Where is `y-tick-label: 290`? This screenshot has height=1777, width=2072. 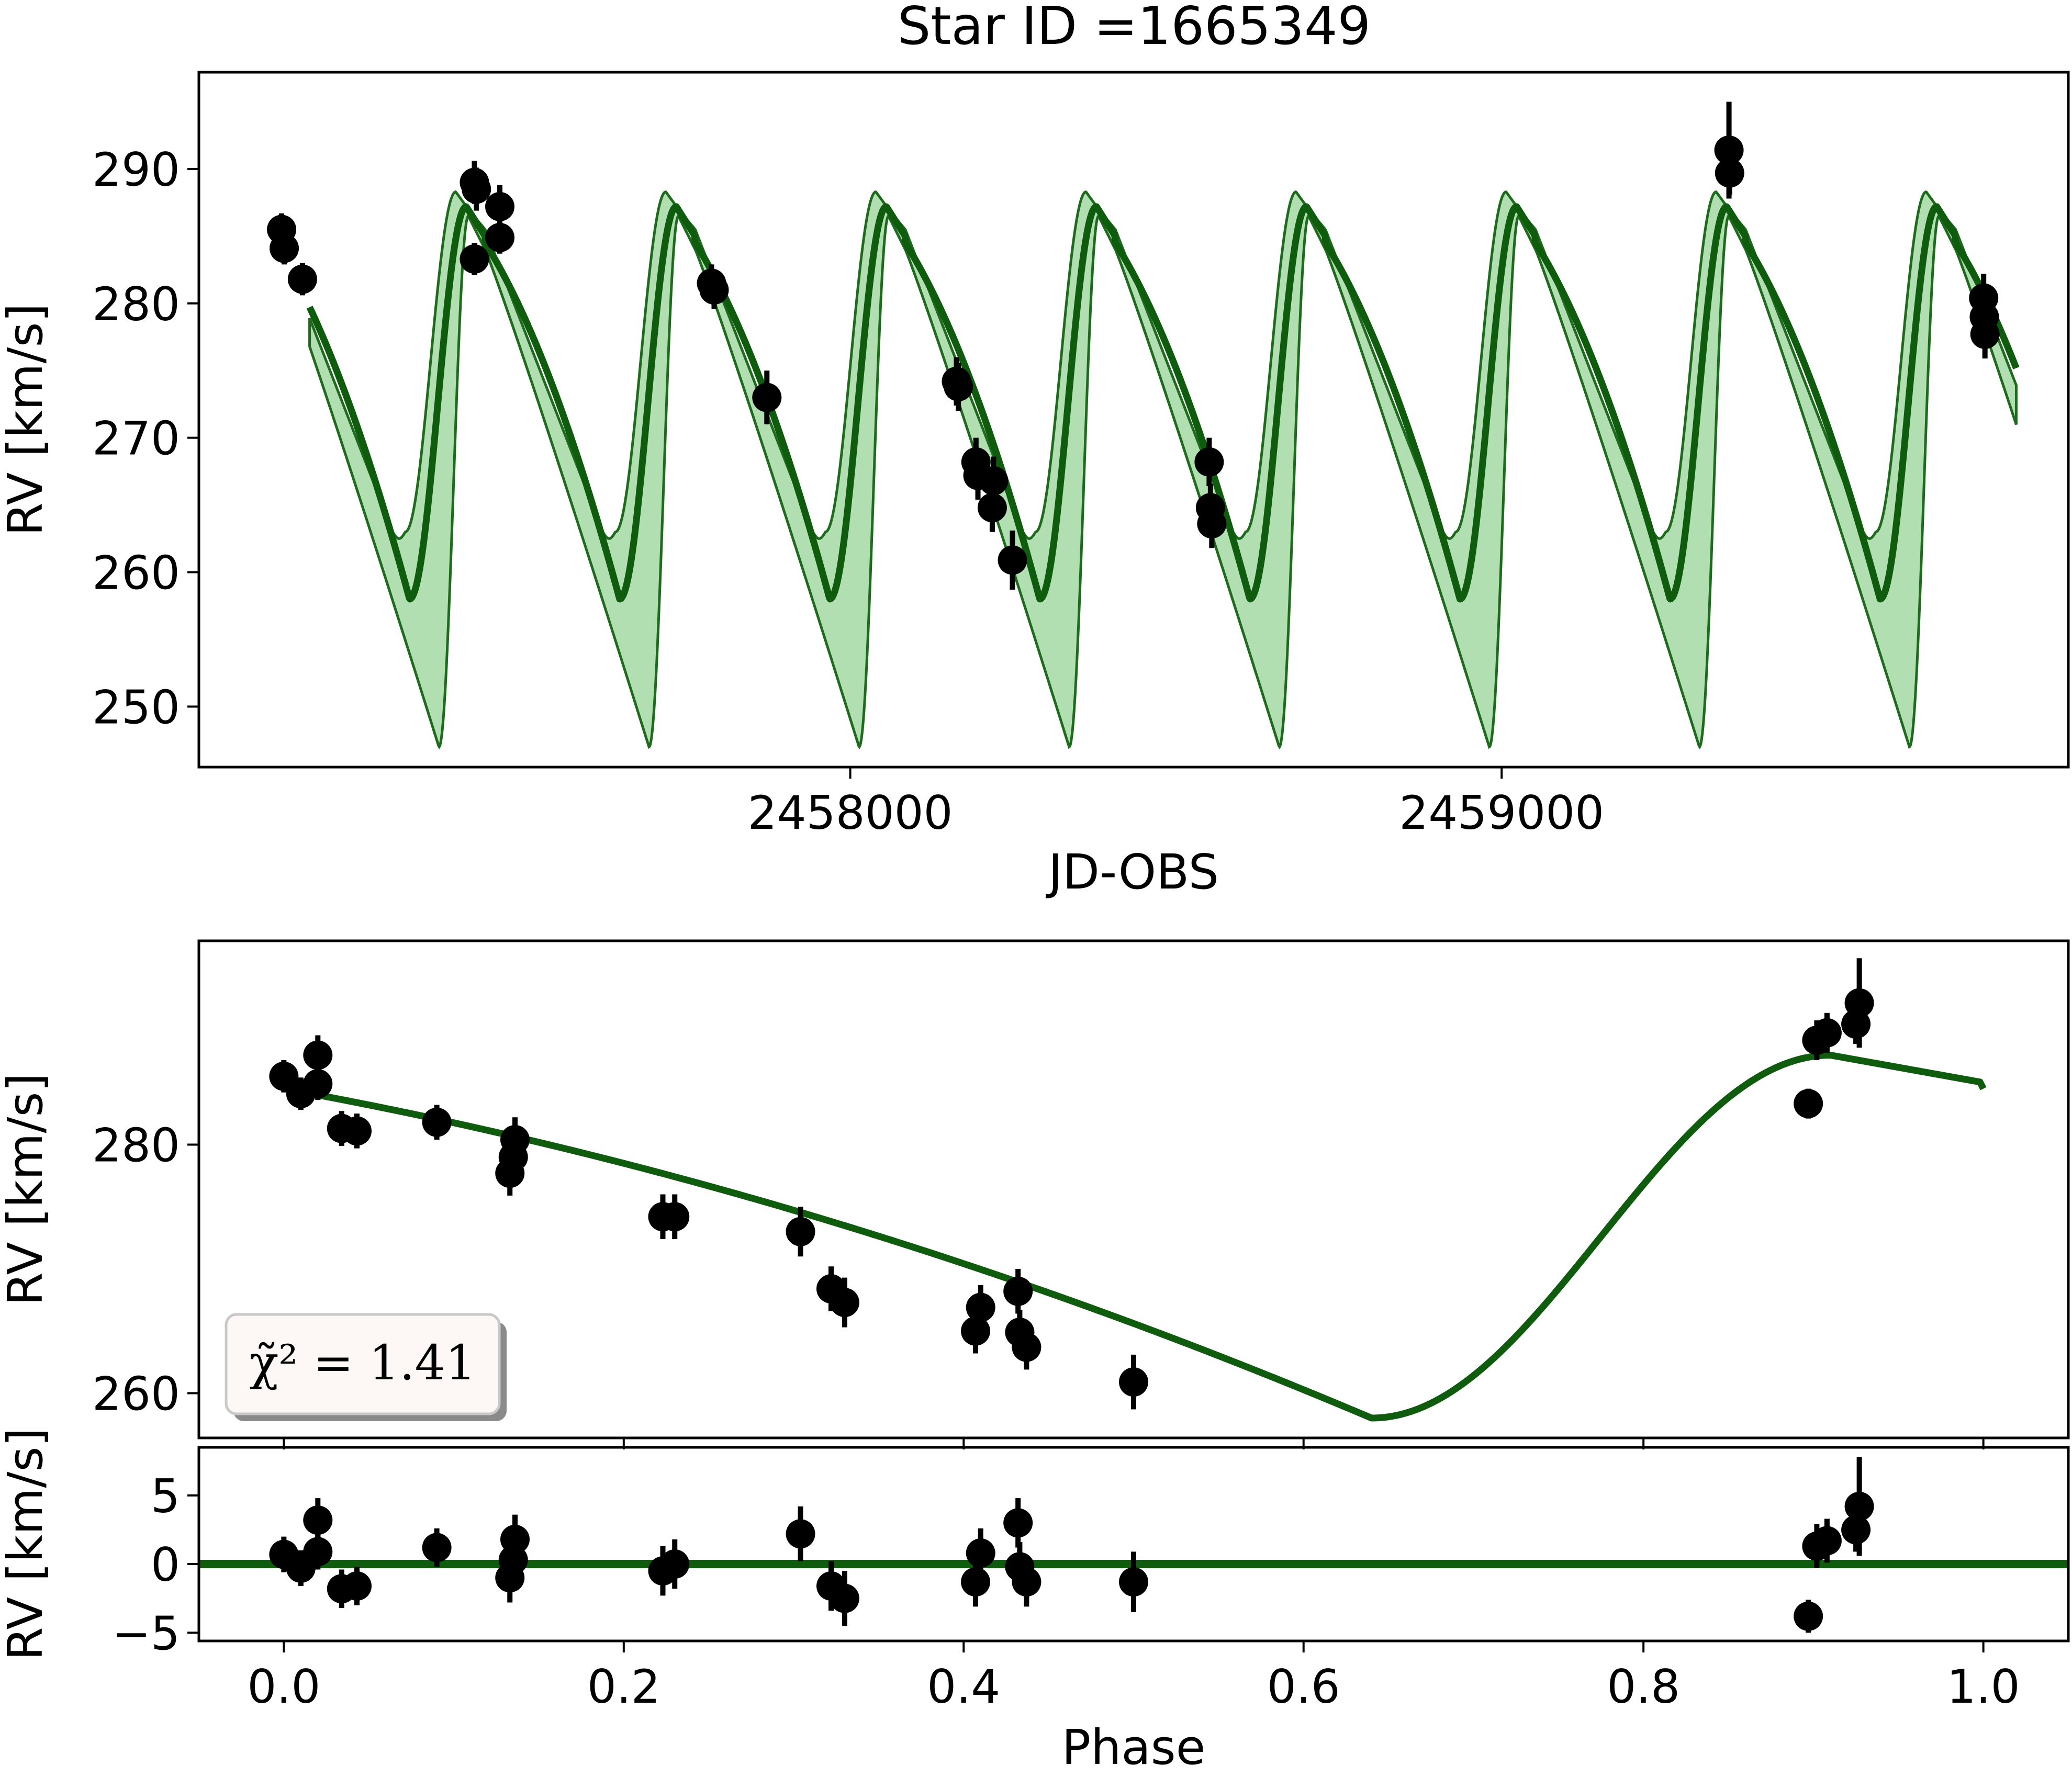
y-tick-label: 290 is located at coordinates (136, 170).